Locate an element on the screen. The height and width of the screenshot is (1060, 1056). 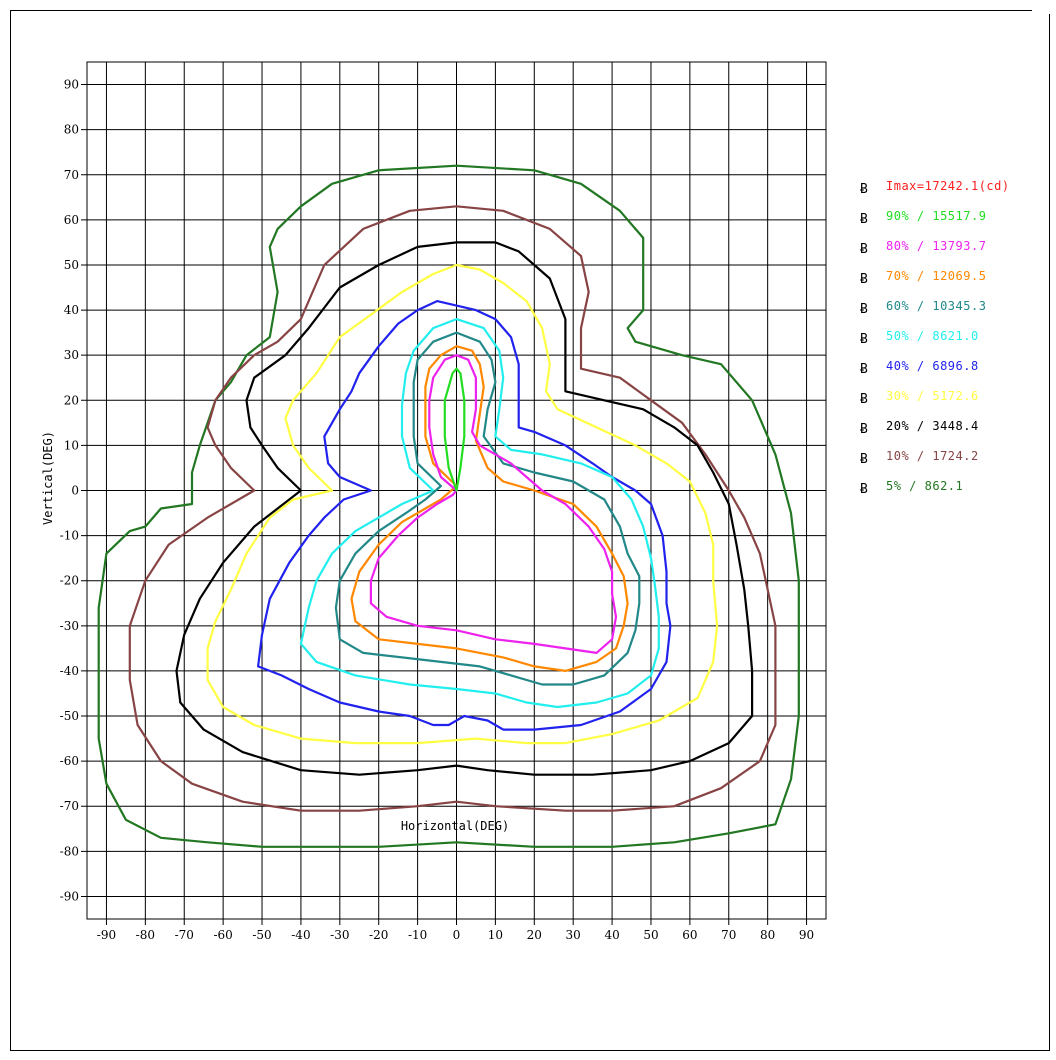
x-tick-label: -20 is located at coordinates (378, 935).